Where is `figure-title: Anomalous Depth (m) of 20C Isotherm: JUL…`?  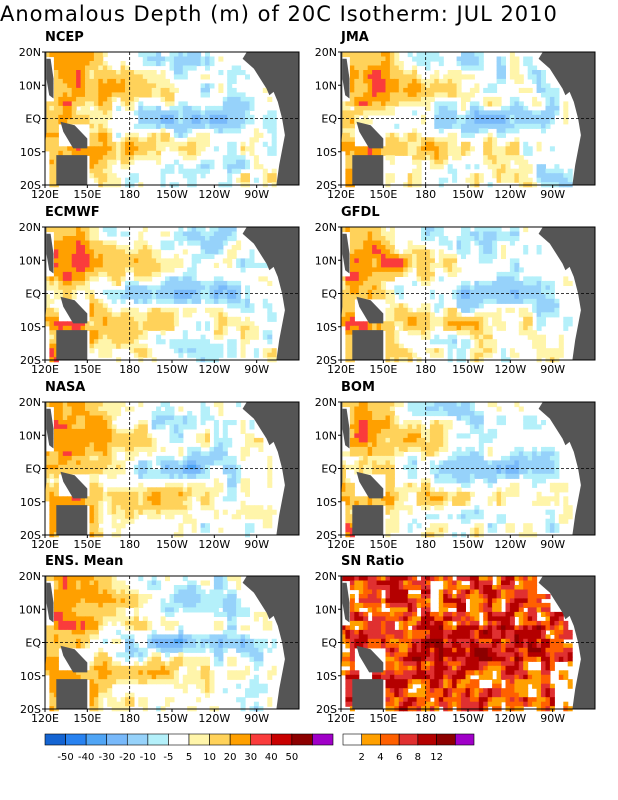
figure-title: Anomalous Depth (m) of 20C Isotherm: JUL… is located at coordinates (279, 14).